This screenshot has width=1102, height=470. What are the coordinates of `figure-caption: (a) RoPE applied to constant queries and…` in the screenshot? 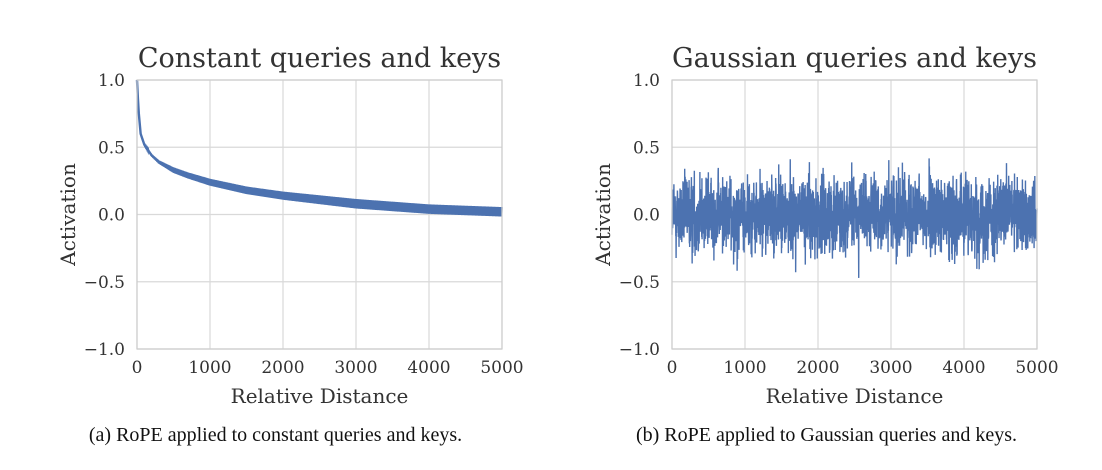 It's located at (275, 435).